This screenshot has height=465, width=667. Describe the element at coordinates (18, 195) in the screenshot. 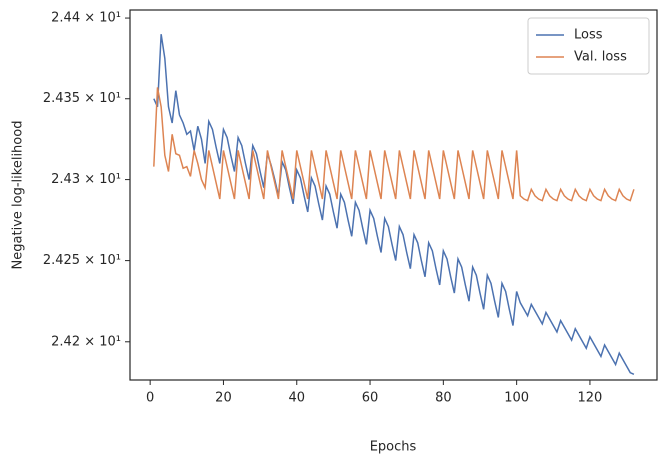

I see `y-axis-label: Negative log-likelihood` at that location.